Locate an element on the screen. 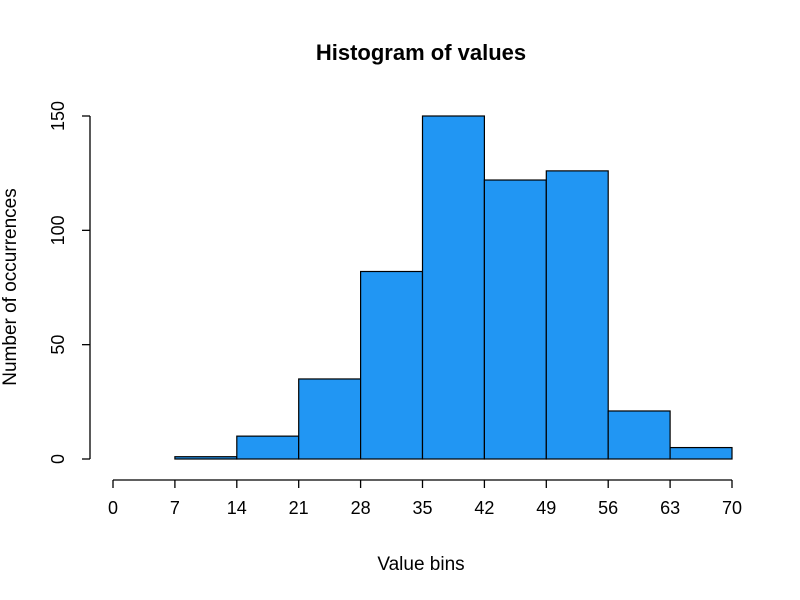  y-axis-label: Number of occurrences is located at coordinates (10, 286).